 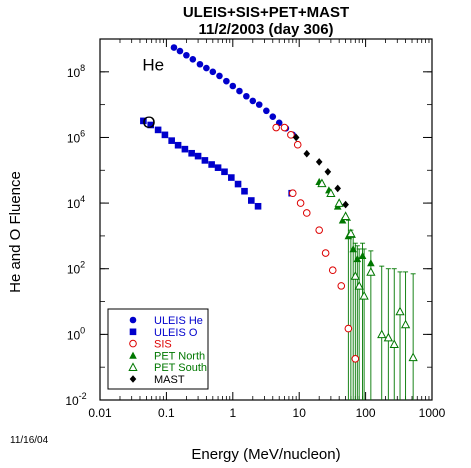 What do you see at coordinates (366, 413) in the screenshot?
I see `x-tick-label: 100` at bounding box center [366, 413].